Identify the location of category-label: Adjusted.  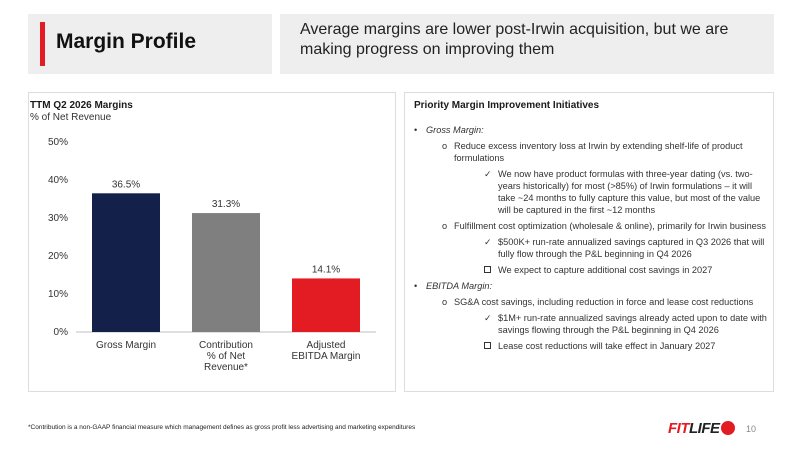
(326, 345).